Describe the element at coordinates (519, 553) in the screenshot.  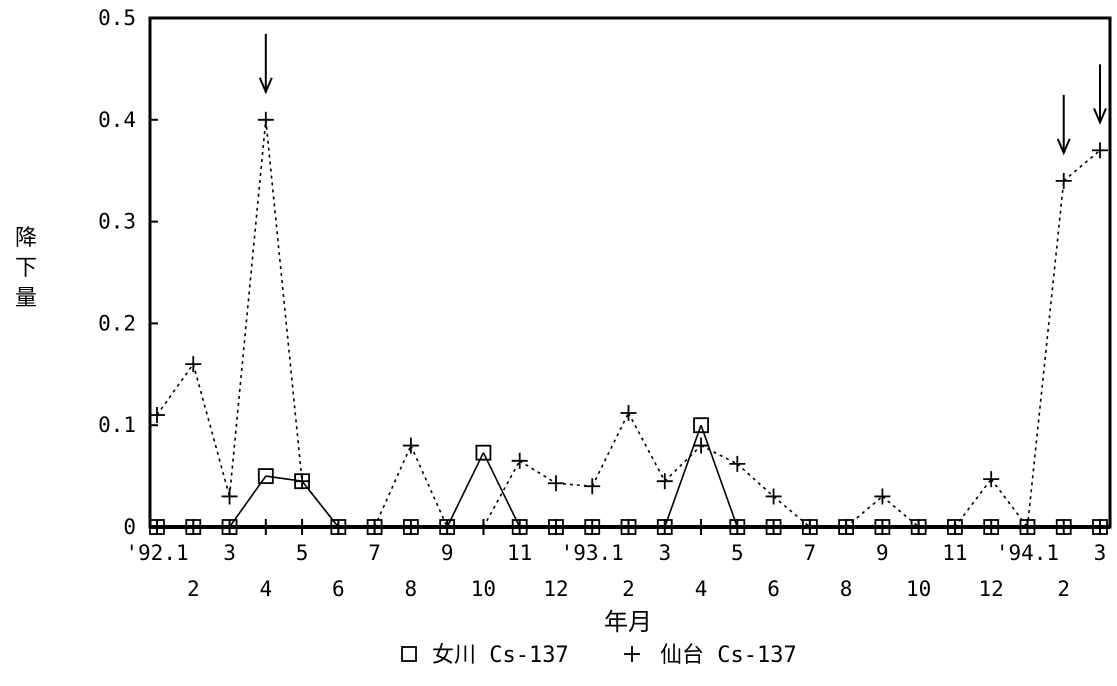
I see `x-tick-label: 11` at that location.